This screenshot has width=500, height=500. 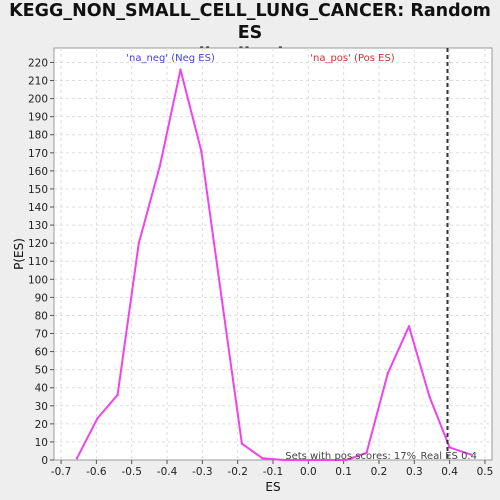 I want to click on y-tick-label: 40, so click(x=41, y=389).